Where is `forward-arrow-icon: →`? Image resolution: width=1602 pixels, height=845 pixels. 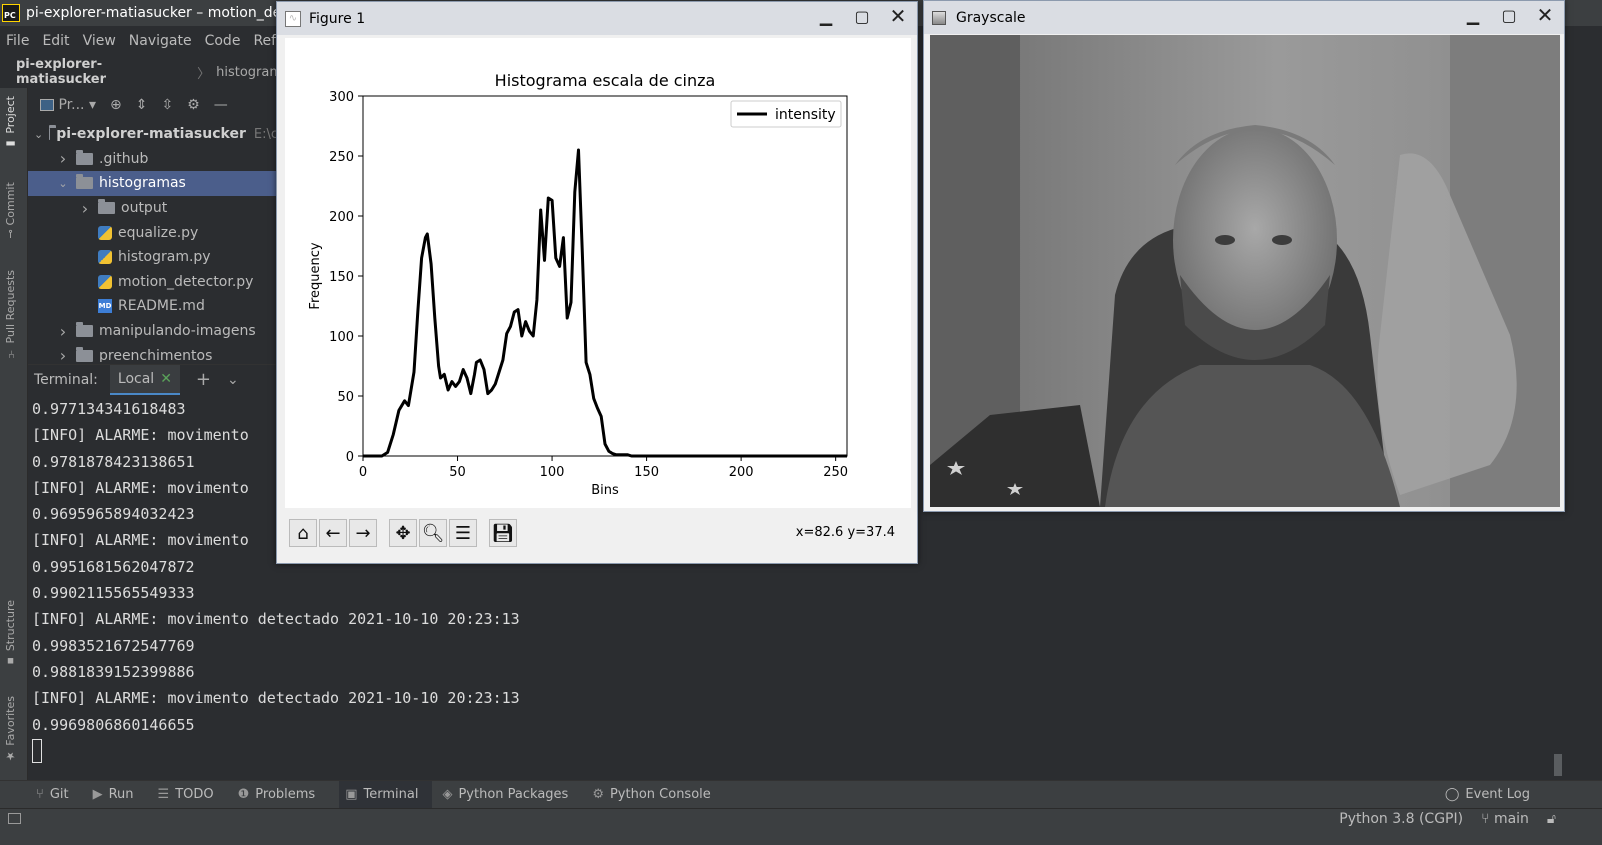 forward-arrow-icon: → is located at coordinates (363, 533).